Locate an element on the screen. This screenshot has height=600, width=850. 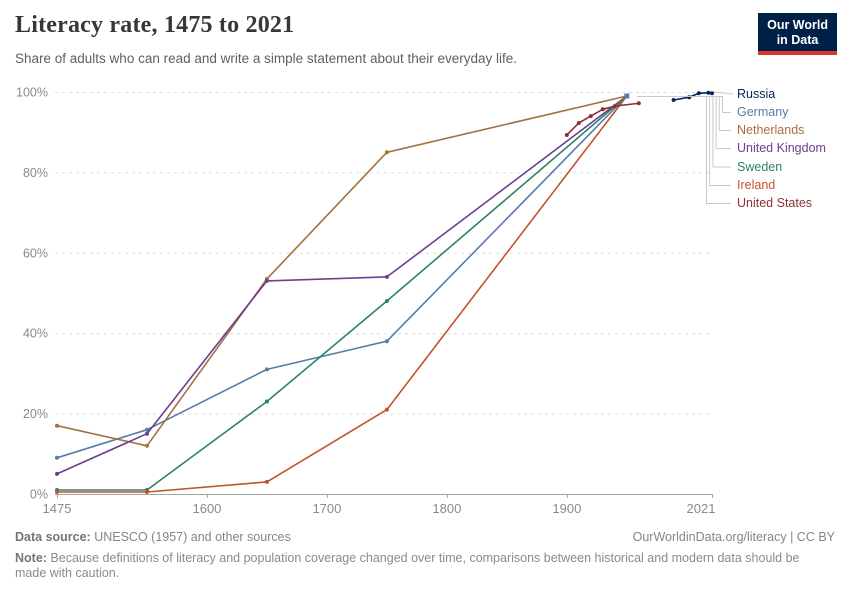
x-tick-label-1475: 1475 is located at coordinates (57, 508).